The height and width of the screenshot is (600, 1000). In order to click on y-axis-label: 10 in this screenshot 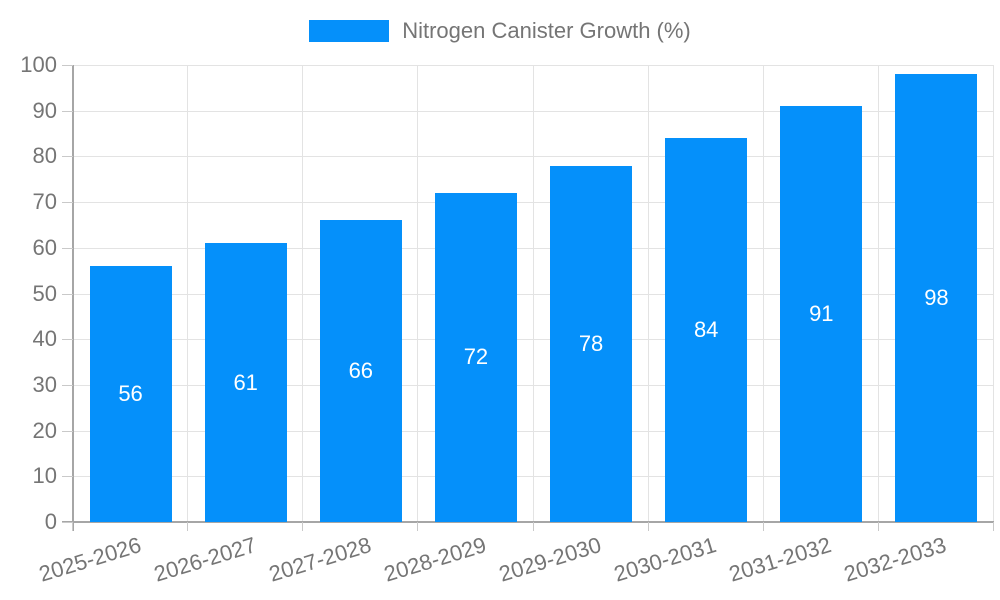, I will do `click(44, 476)`.